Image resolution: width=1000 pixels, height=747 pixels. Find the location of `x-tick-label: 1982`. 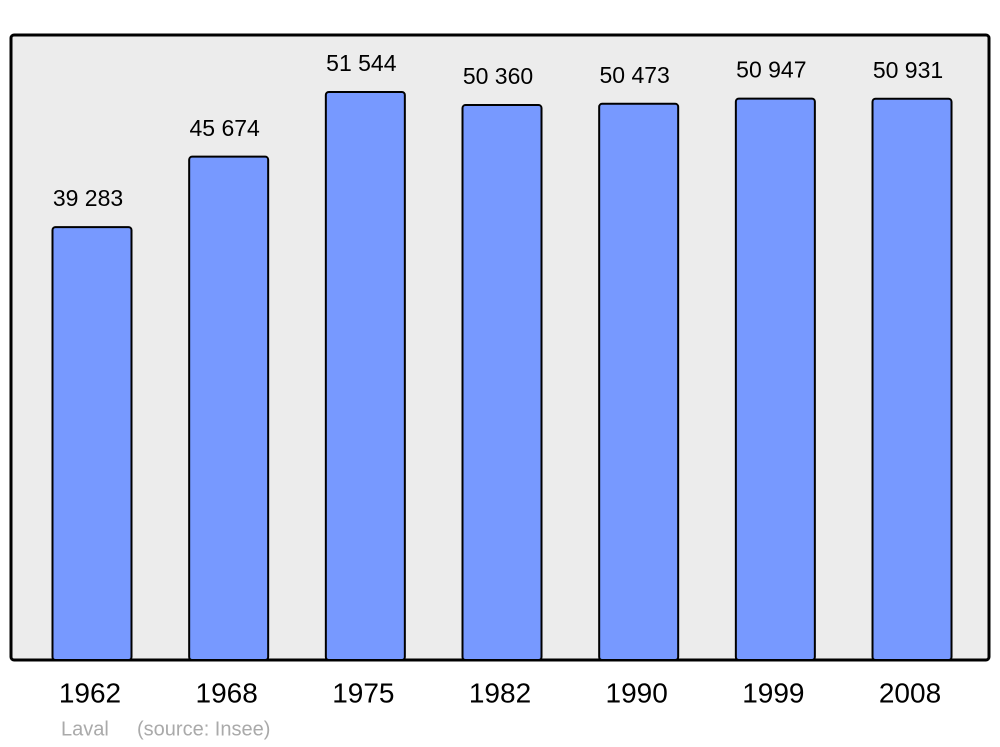

x-tick-label: 1982 is located at coordinates (500, 692).